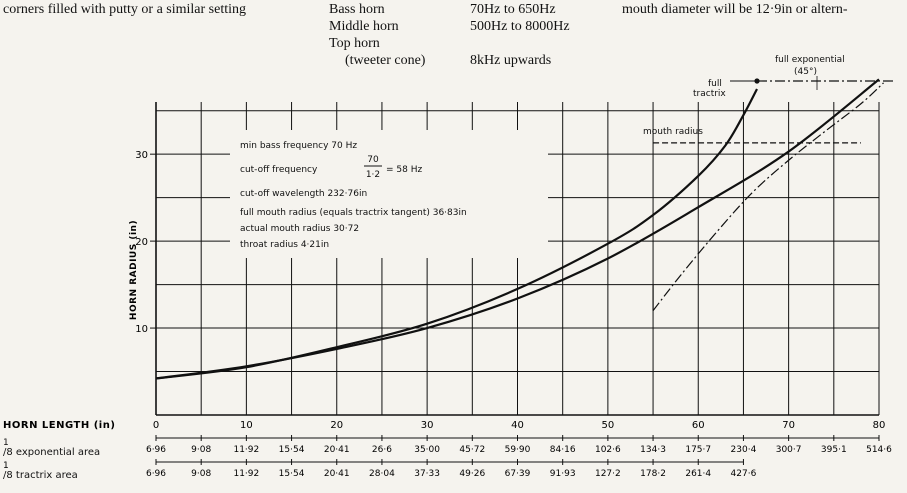 The height and width of the screenshot is (493, 907). What do you see at coordinates (141, 155) in the screenshot?
I see `y-tick-label: 30` at bounding box center [141, 155].